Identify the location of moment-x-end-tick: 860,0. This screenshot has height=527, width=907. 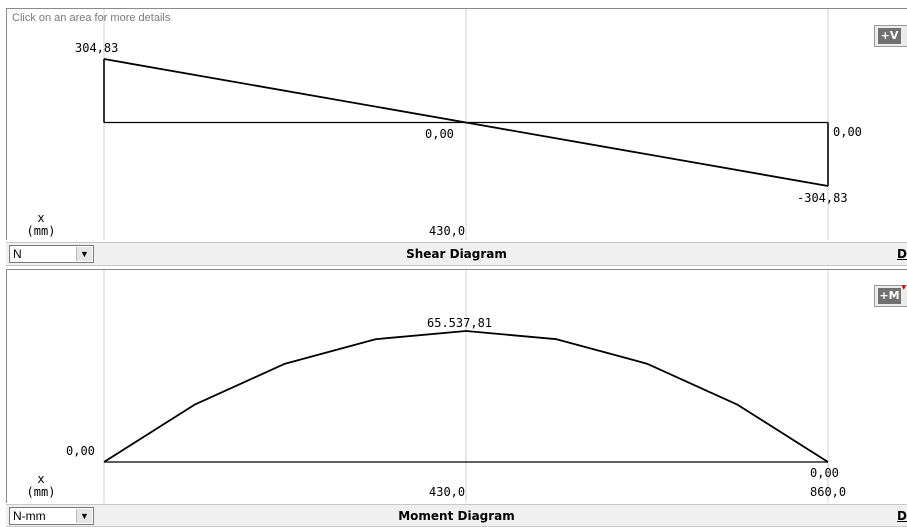
(828, 492).